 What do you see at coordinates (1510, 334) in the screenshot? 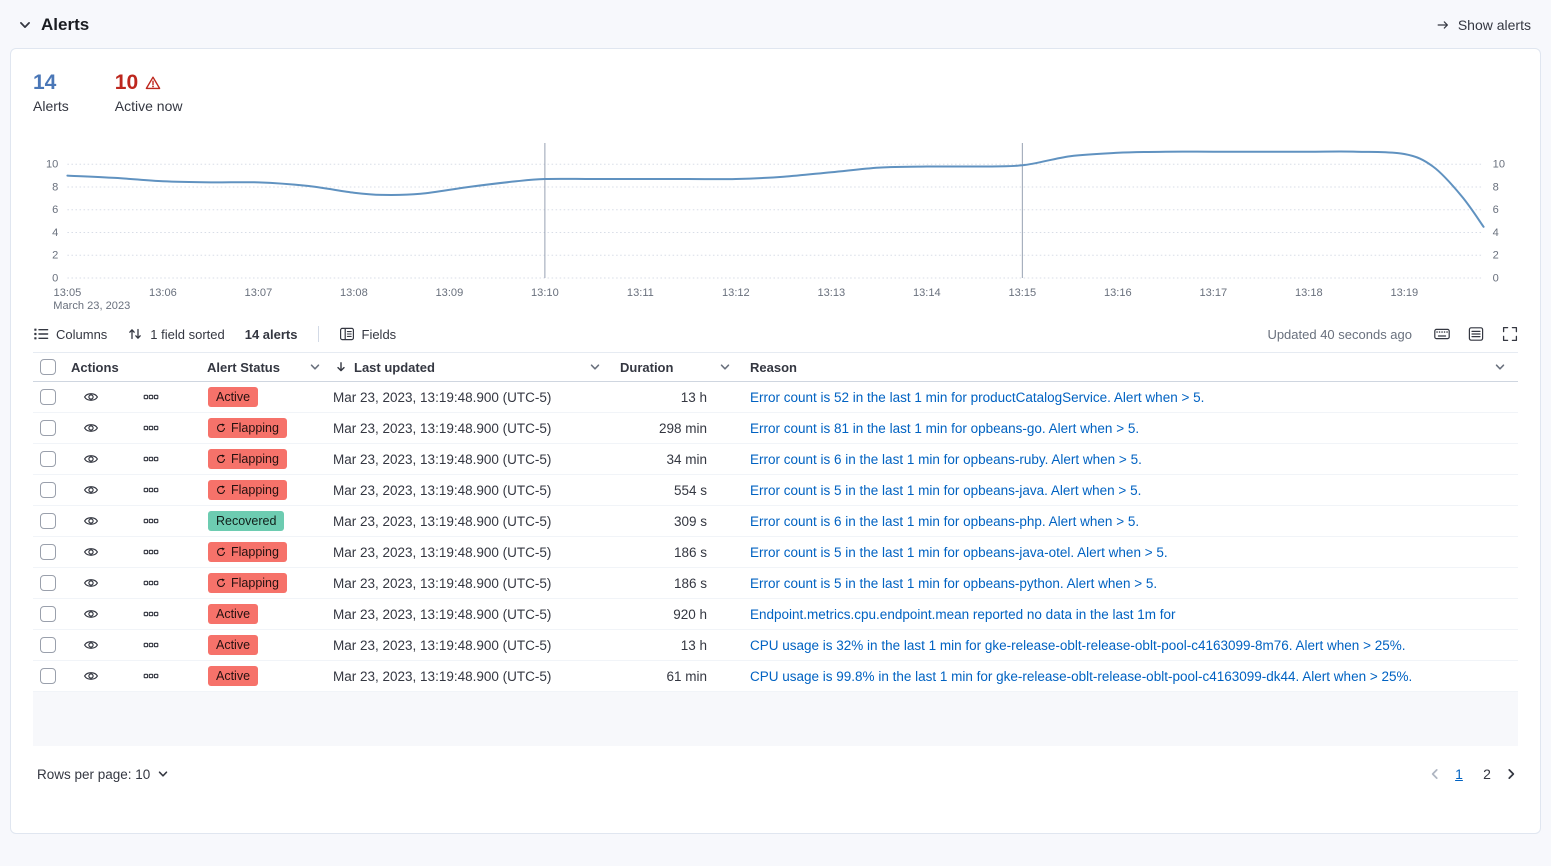
I see `fullscreen-button` at bounding box center [1510, 334].